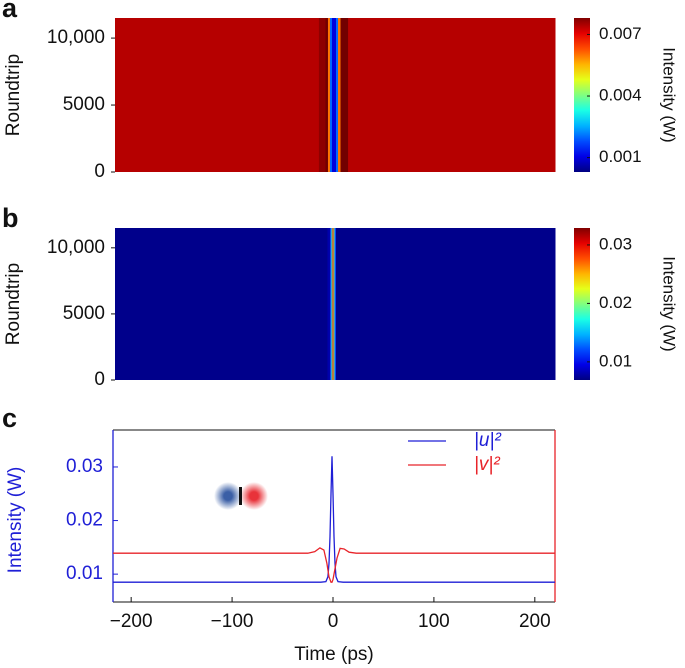 This screenshot has width=685, height=668. What do you see at coordinates (620, 95) in the screenshot?
I see `colorbar-tick-label: 0.004` at bounding box center [620, 95].